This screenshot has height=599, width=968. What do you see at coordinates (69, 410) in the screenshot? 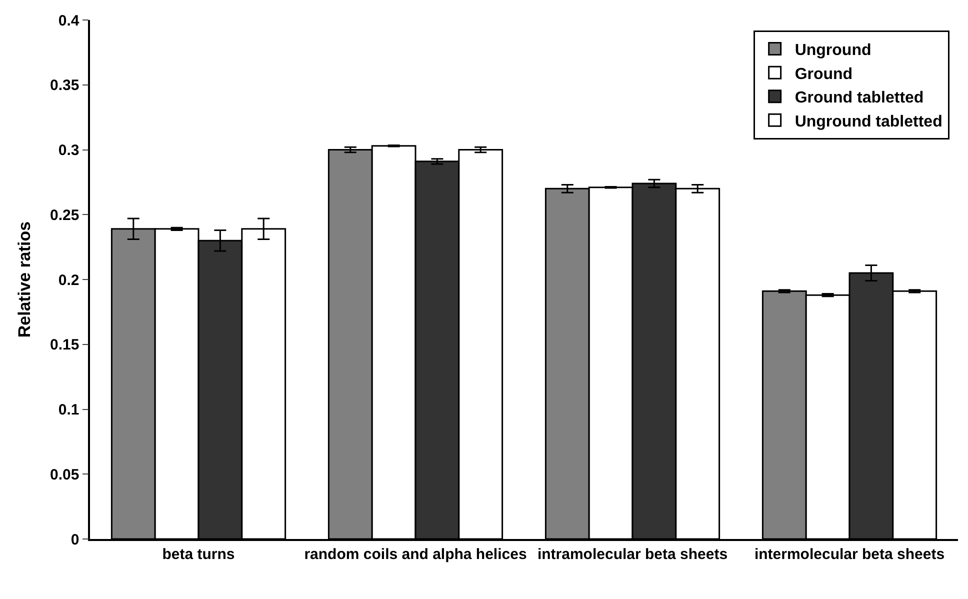
I see `y-tick-label: 0.1` at bounding box center [69, 410].